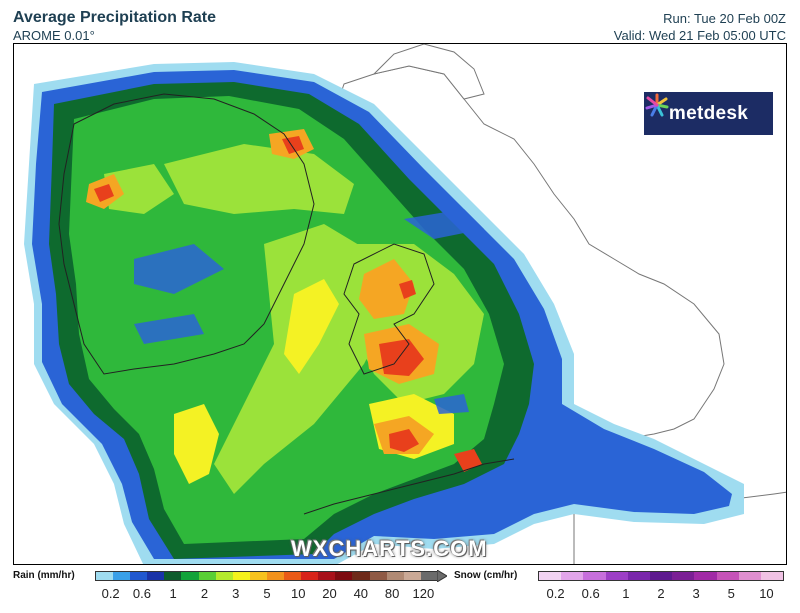 The width and height of the screenshot is (800, 613). I want to click on wxcharts-watermark: WXCHARTS.COM, so click(389, 548).